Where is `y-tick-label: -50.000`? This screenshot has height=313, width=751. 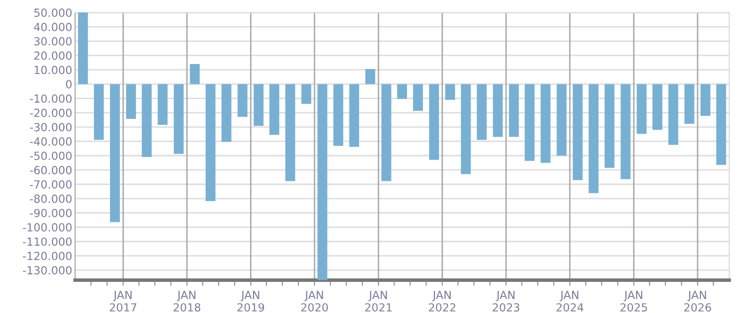
y-tick-label: -50.000 is located at coordinates (51, 156).